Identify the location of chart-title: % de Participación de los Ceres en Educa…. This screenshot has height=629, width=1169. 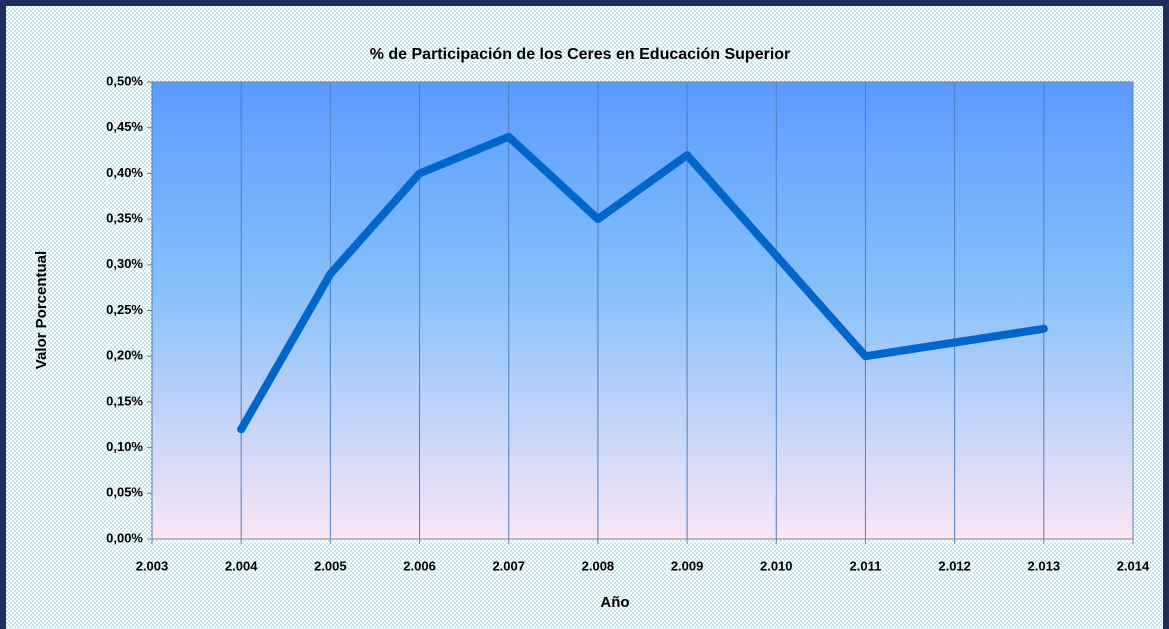
(580, 54).